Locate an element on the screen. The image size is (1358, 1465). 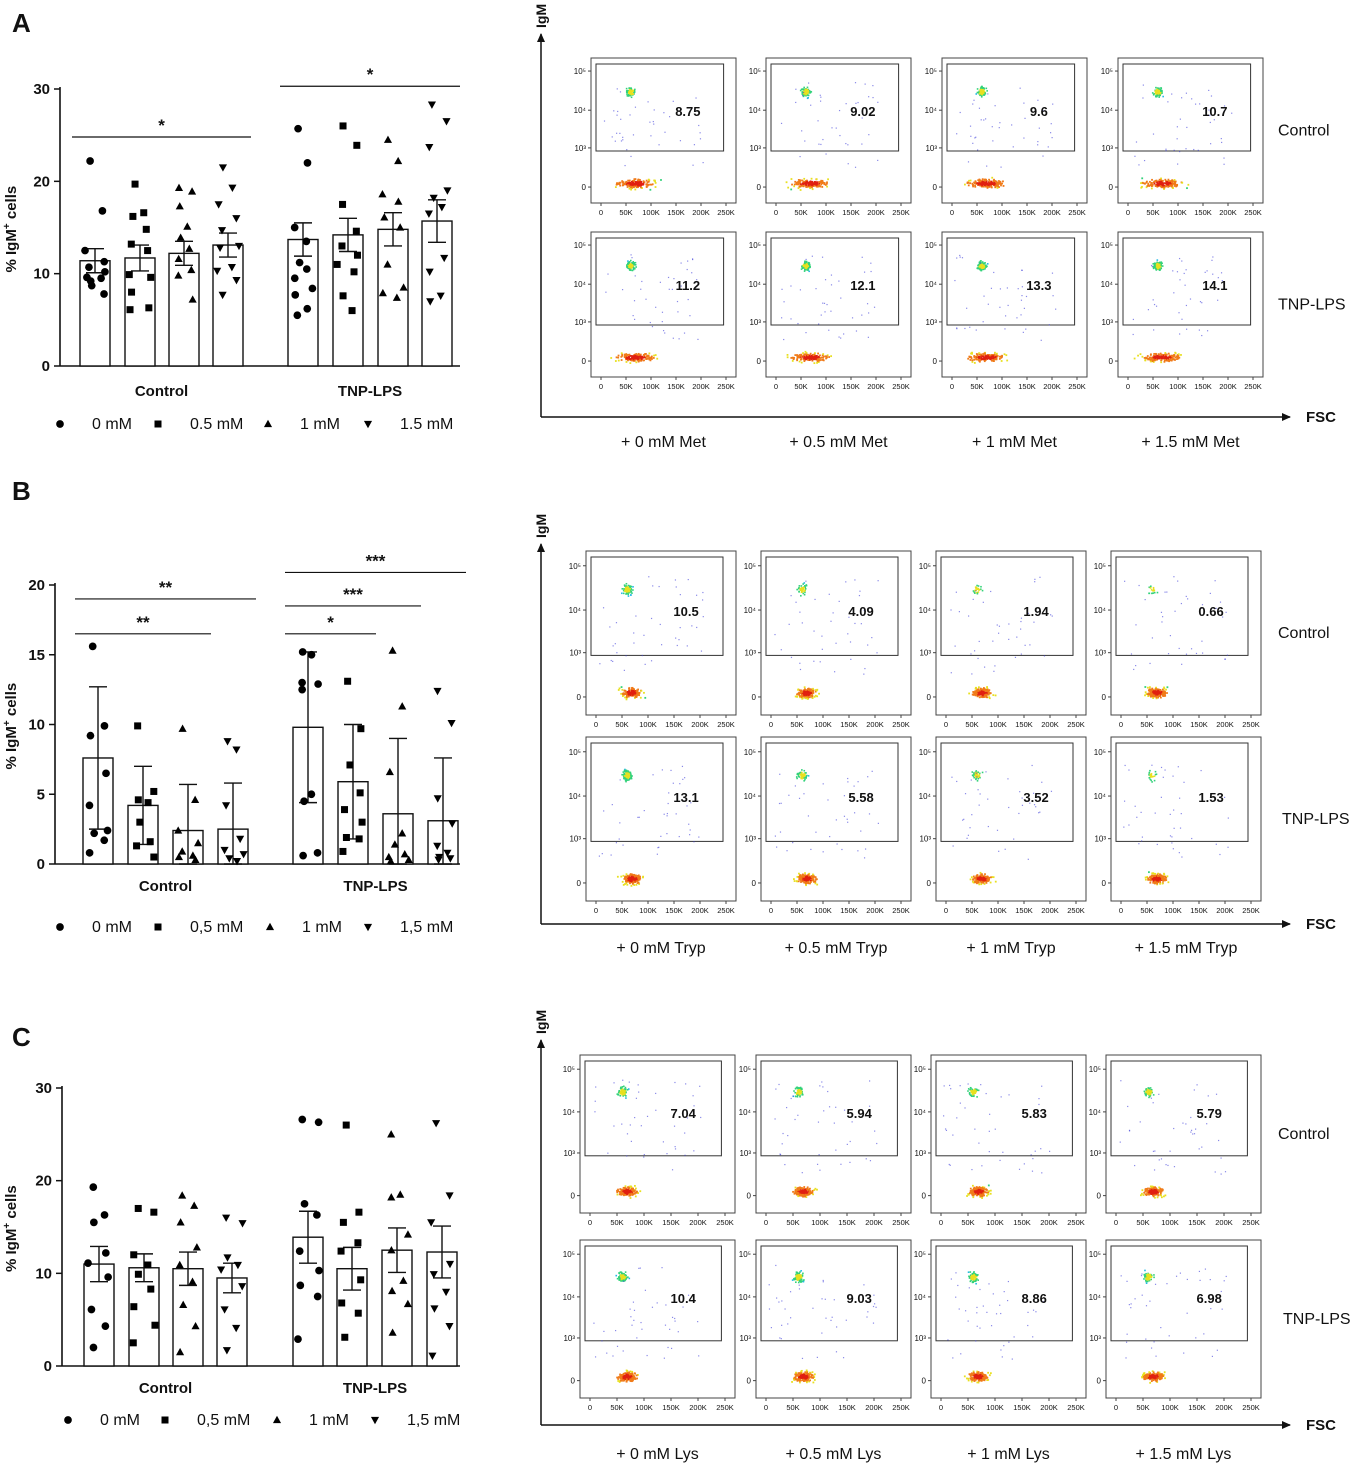
plot-x-tick-label: 100K is located at coordinates (1002, 212).